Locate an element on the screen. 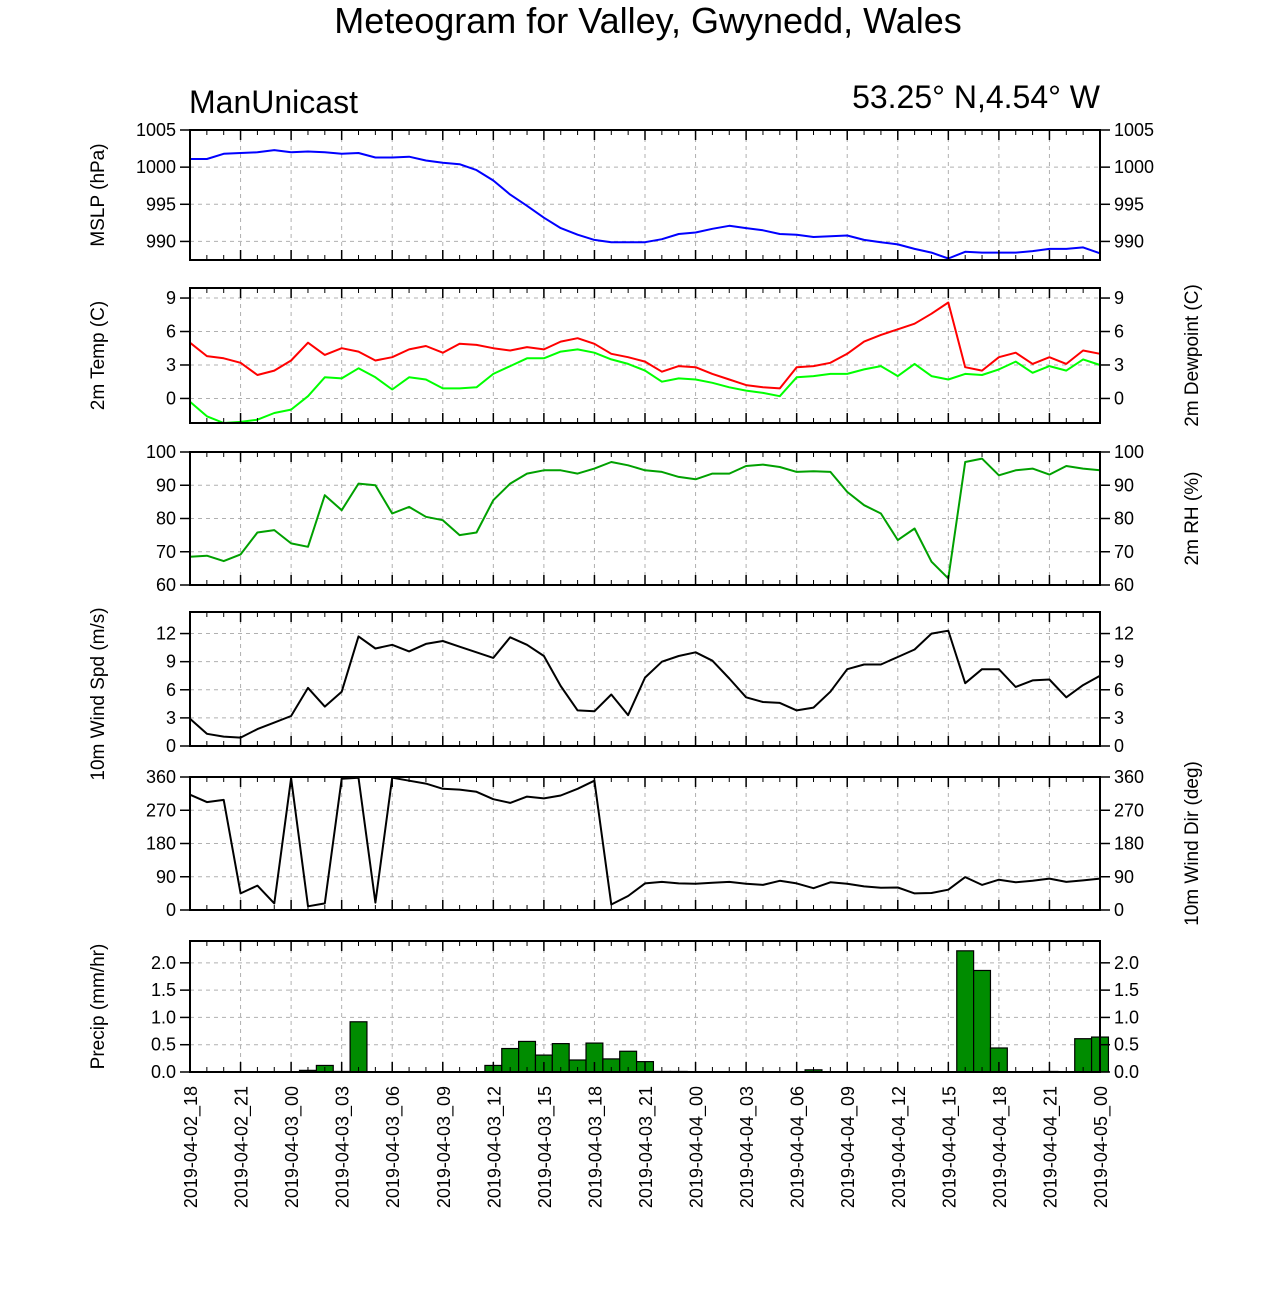 The height and width of the screenshot is (1299, 1275). temperature-ytick-label-right: 6 is located at coordinates (1119, 332).